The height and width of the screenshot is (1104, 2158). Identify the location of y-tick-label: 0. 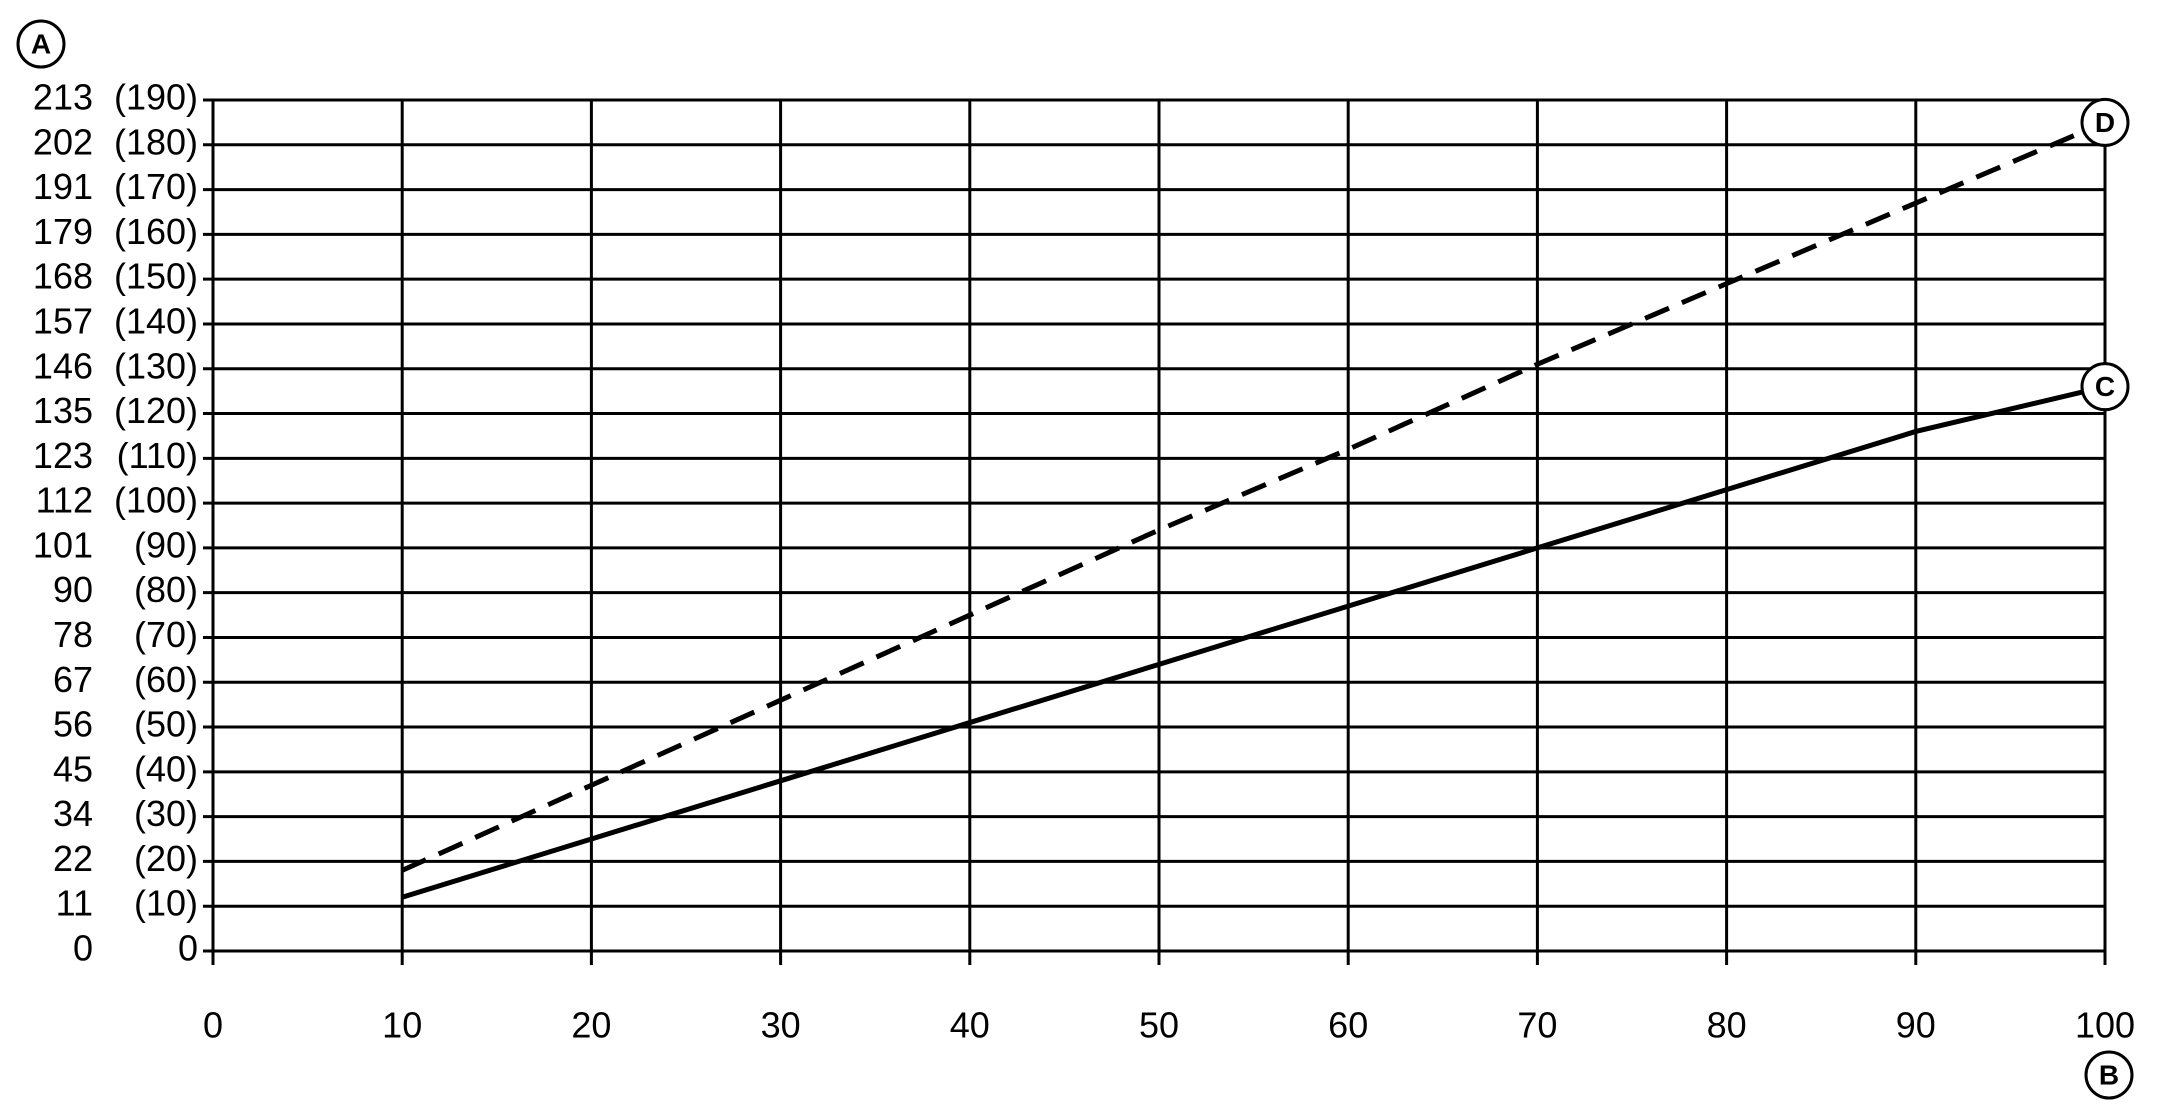
(188, 948).